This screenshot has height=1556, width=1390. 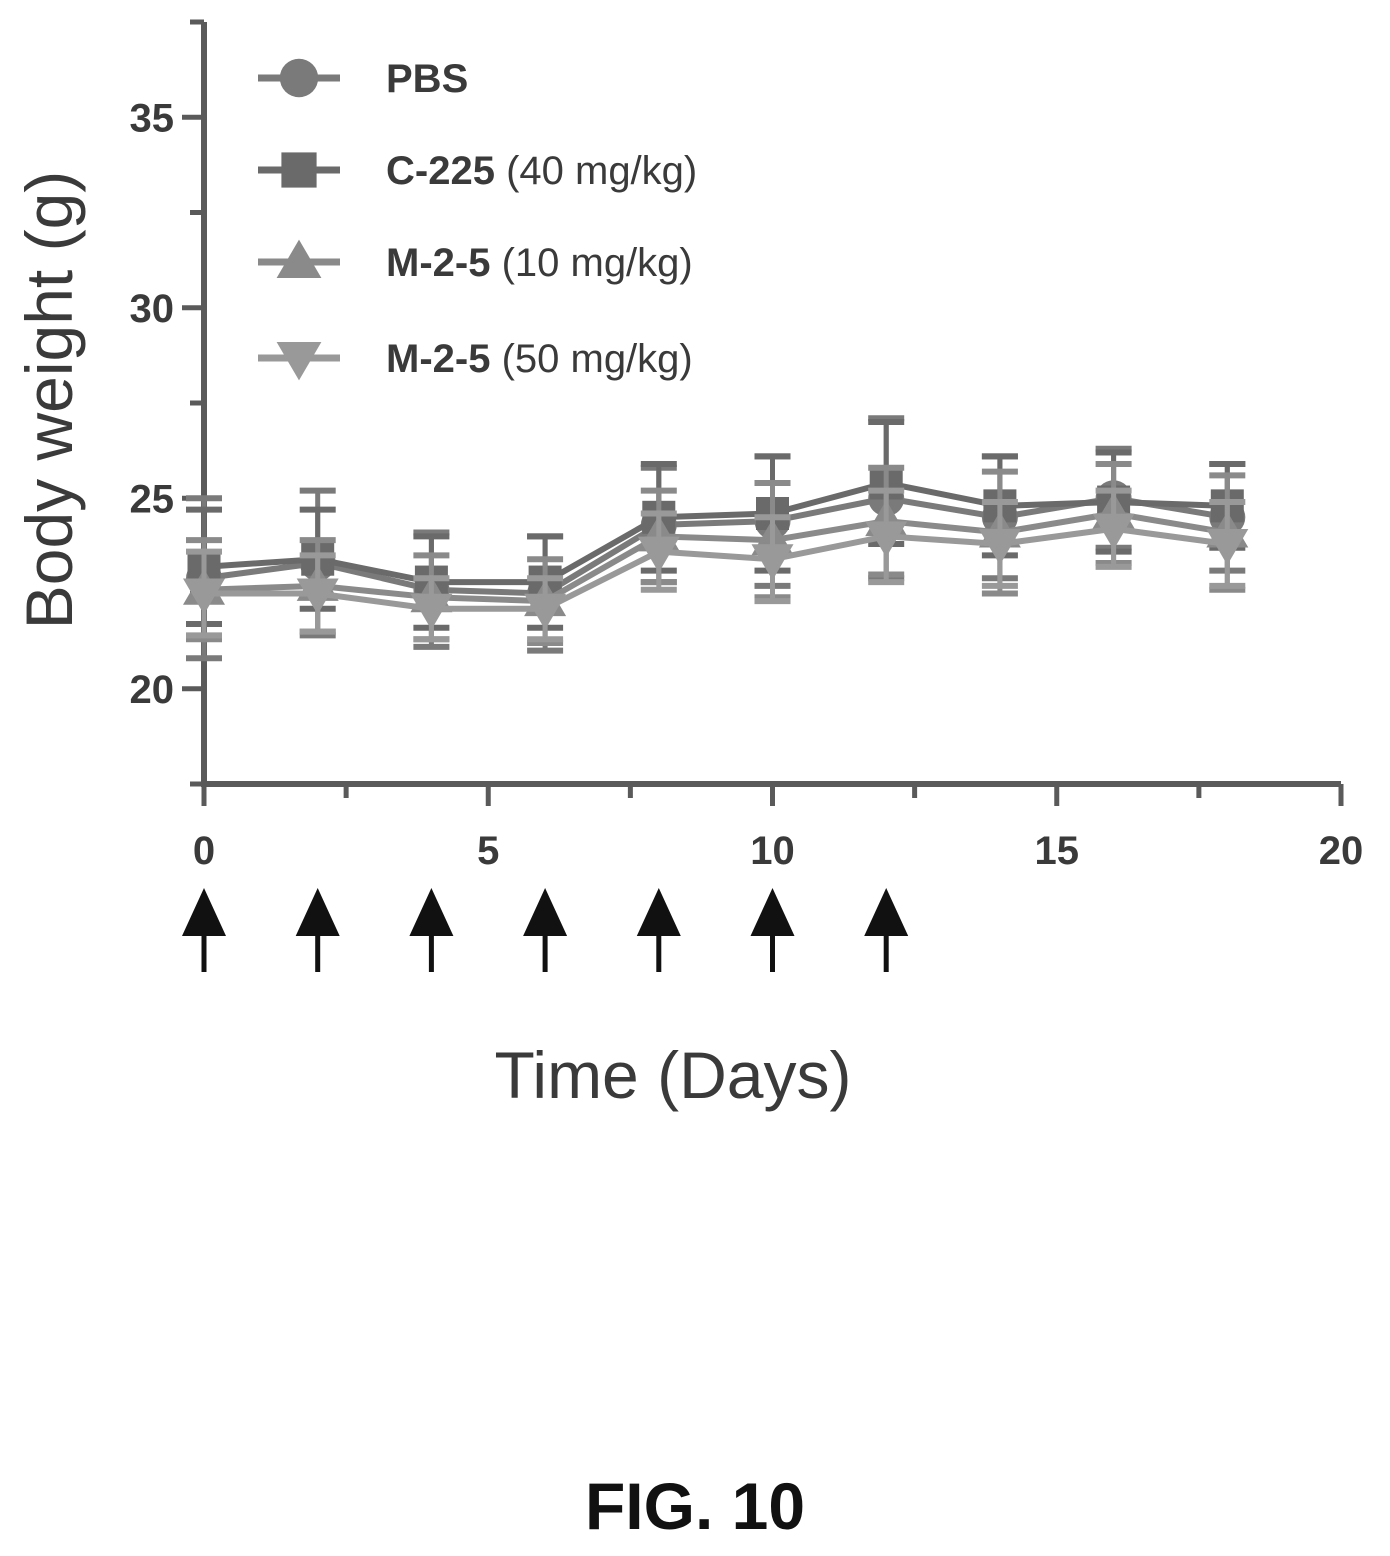 What do you see at coordinates (299, 258) in the screenshot?
I see `triangle-up-marker` at bounding box center [299, 258].